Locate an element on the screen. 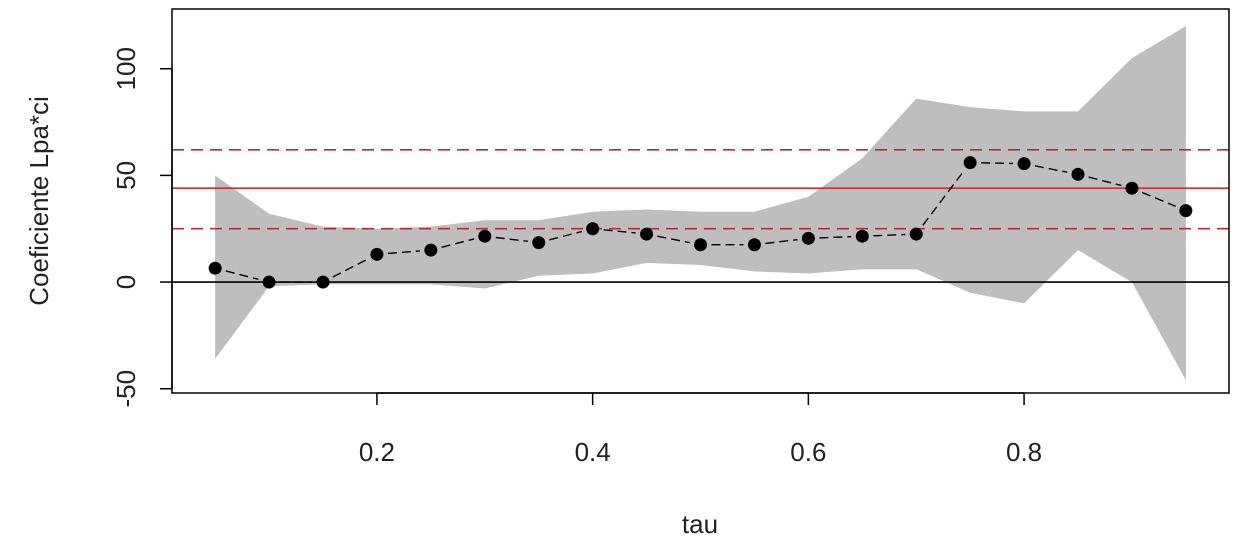  y-tick-label: -50 is located at coordinates (126, 389).